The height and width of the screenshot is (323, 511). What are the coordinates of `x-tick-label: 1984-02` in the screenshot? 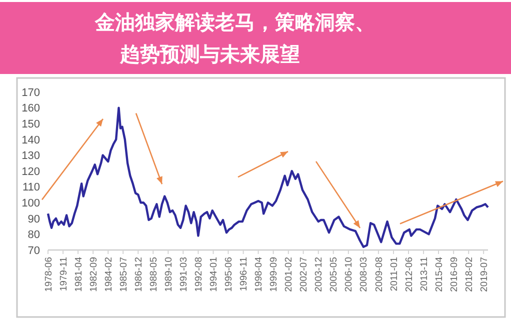 It's located at (108, 274).